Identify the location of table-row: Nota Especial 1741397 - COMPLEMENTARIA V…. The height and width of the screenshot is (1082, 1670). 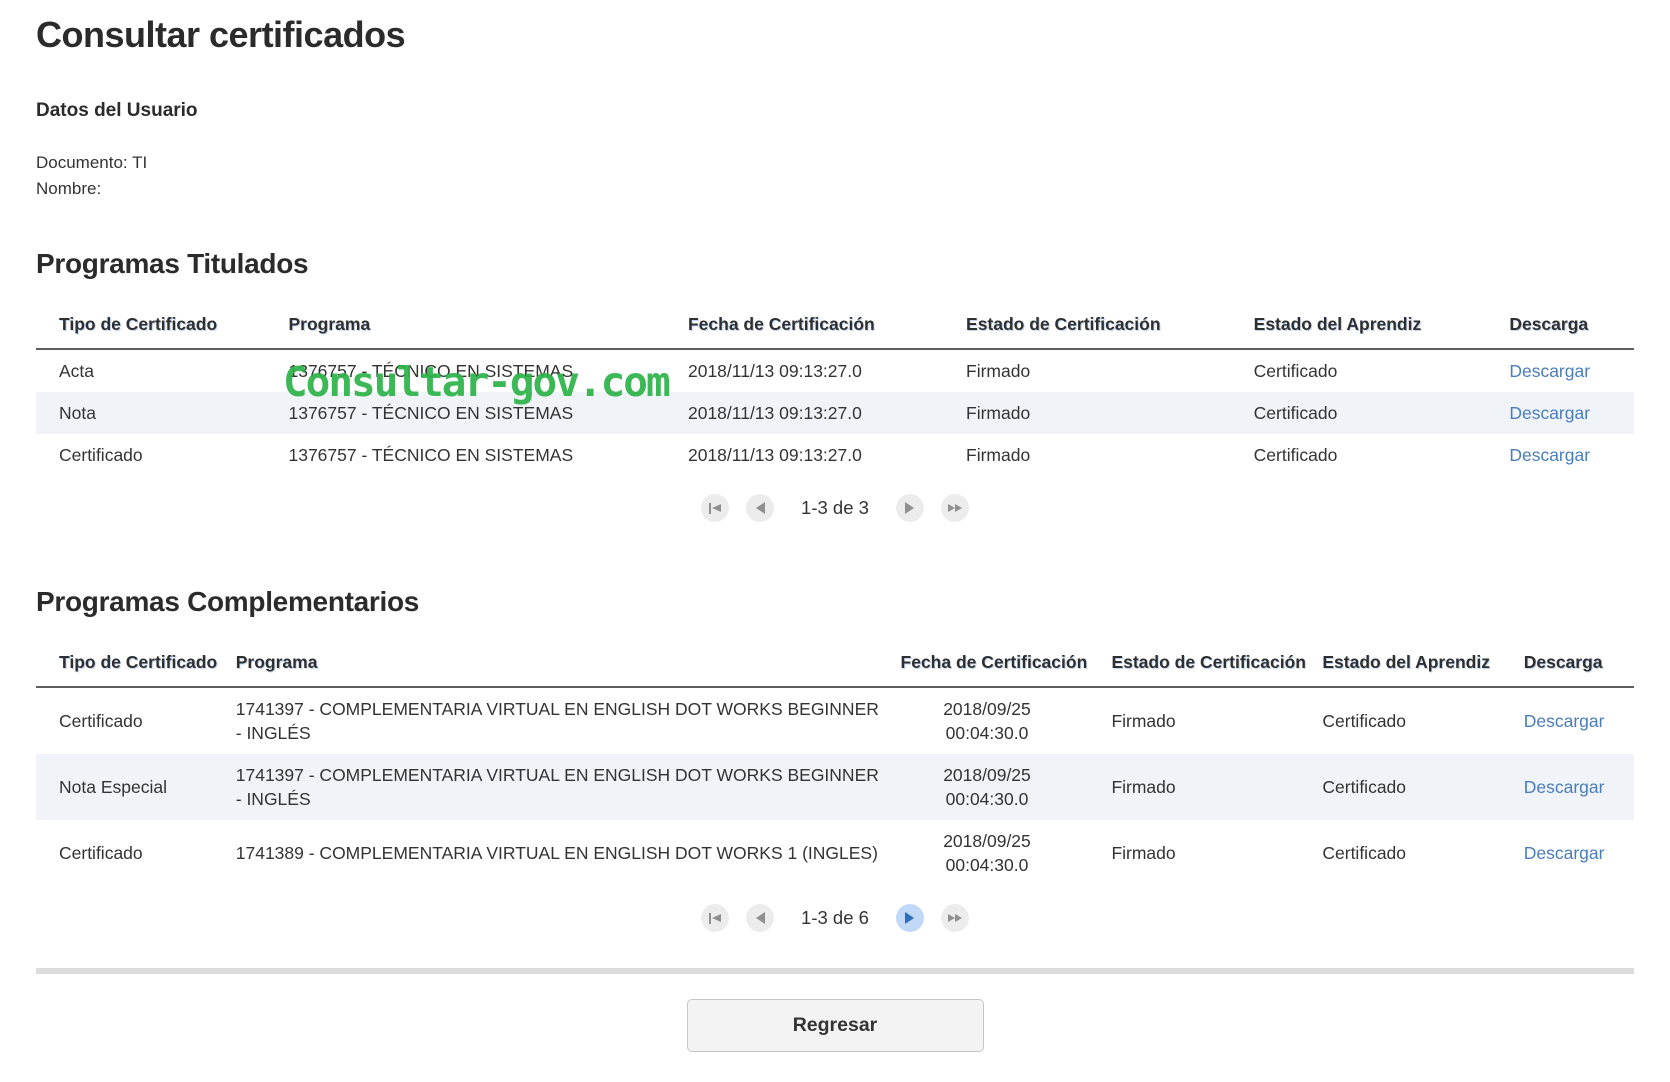
(835, 787).